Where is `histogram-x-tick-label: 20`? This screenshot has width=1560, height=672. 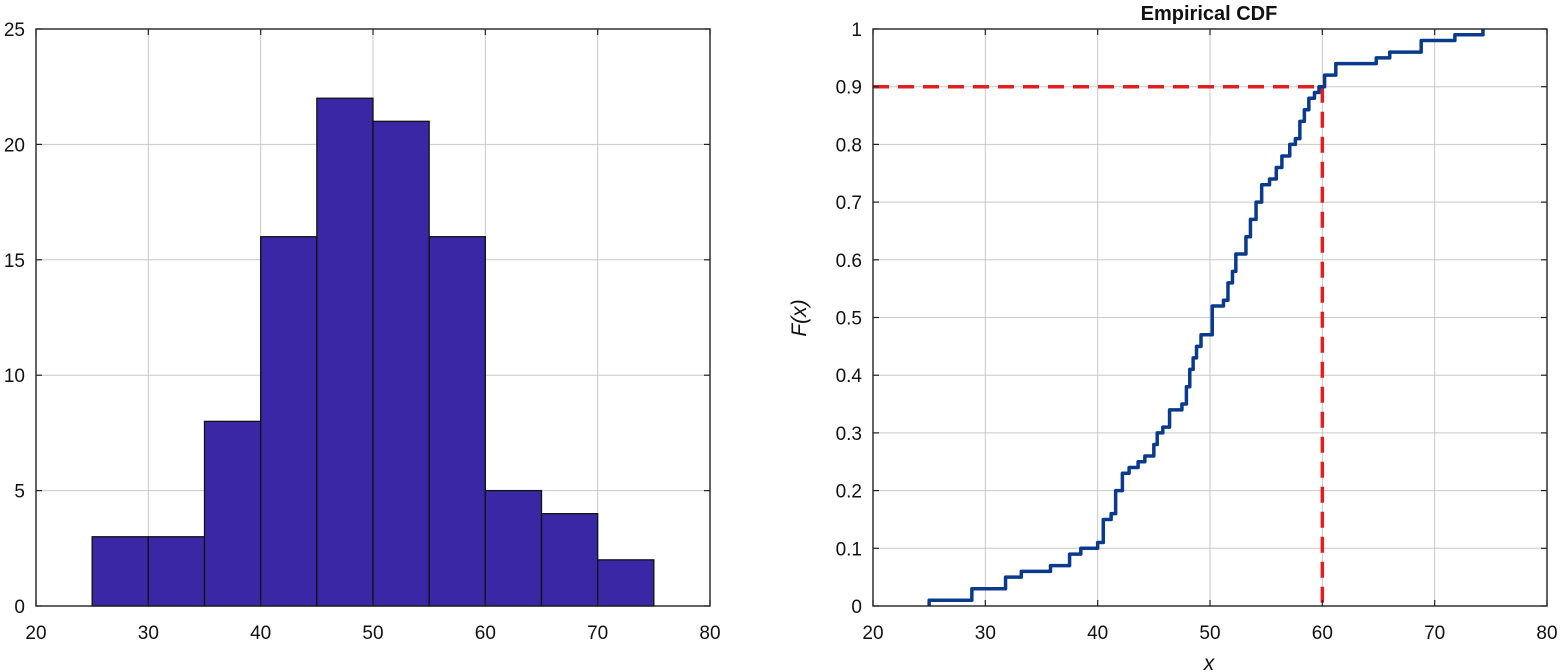 histogram-x-tick-label: 20 is located at coordinates (35, 633).